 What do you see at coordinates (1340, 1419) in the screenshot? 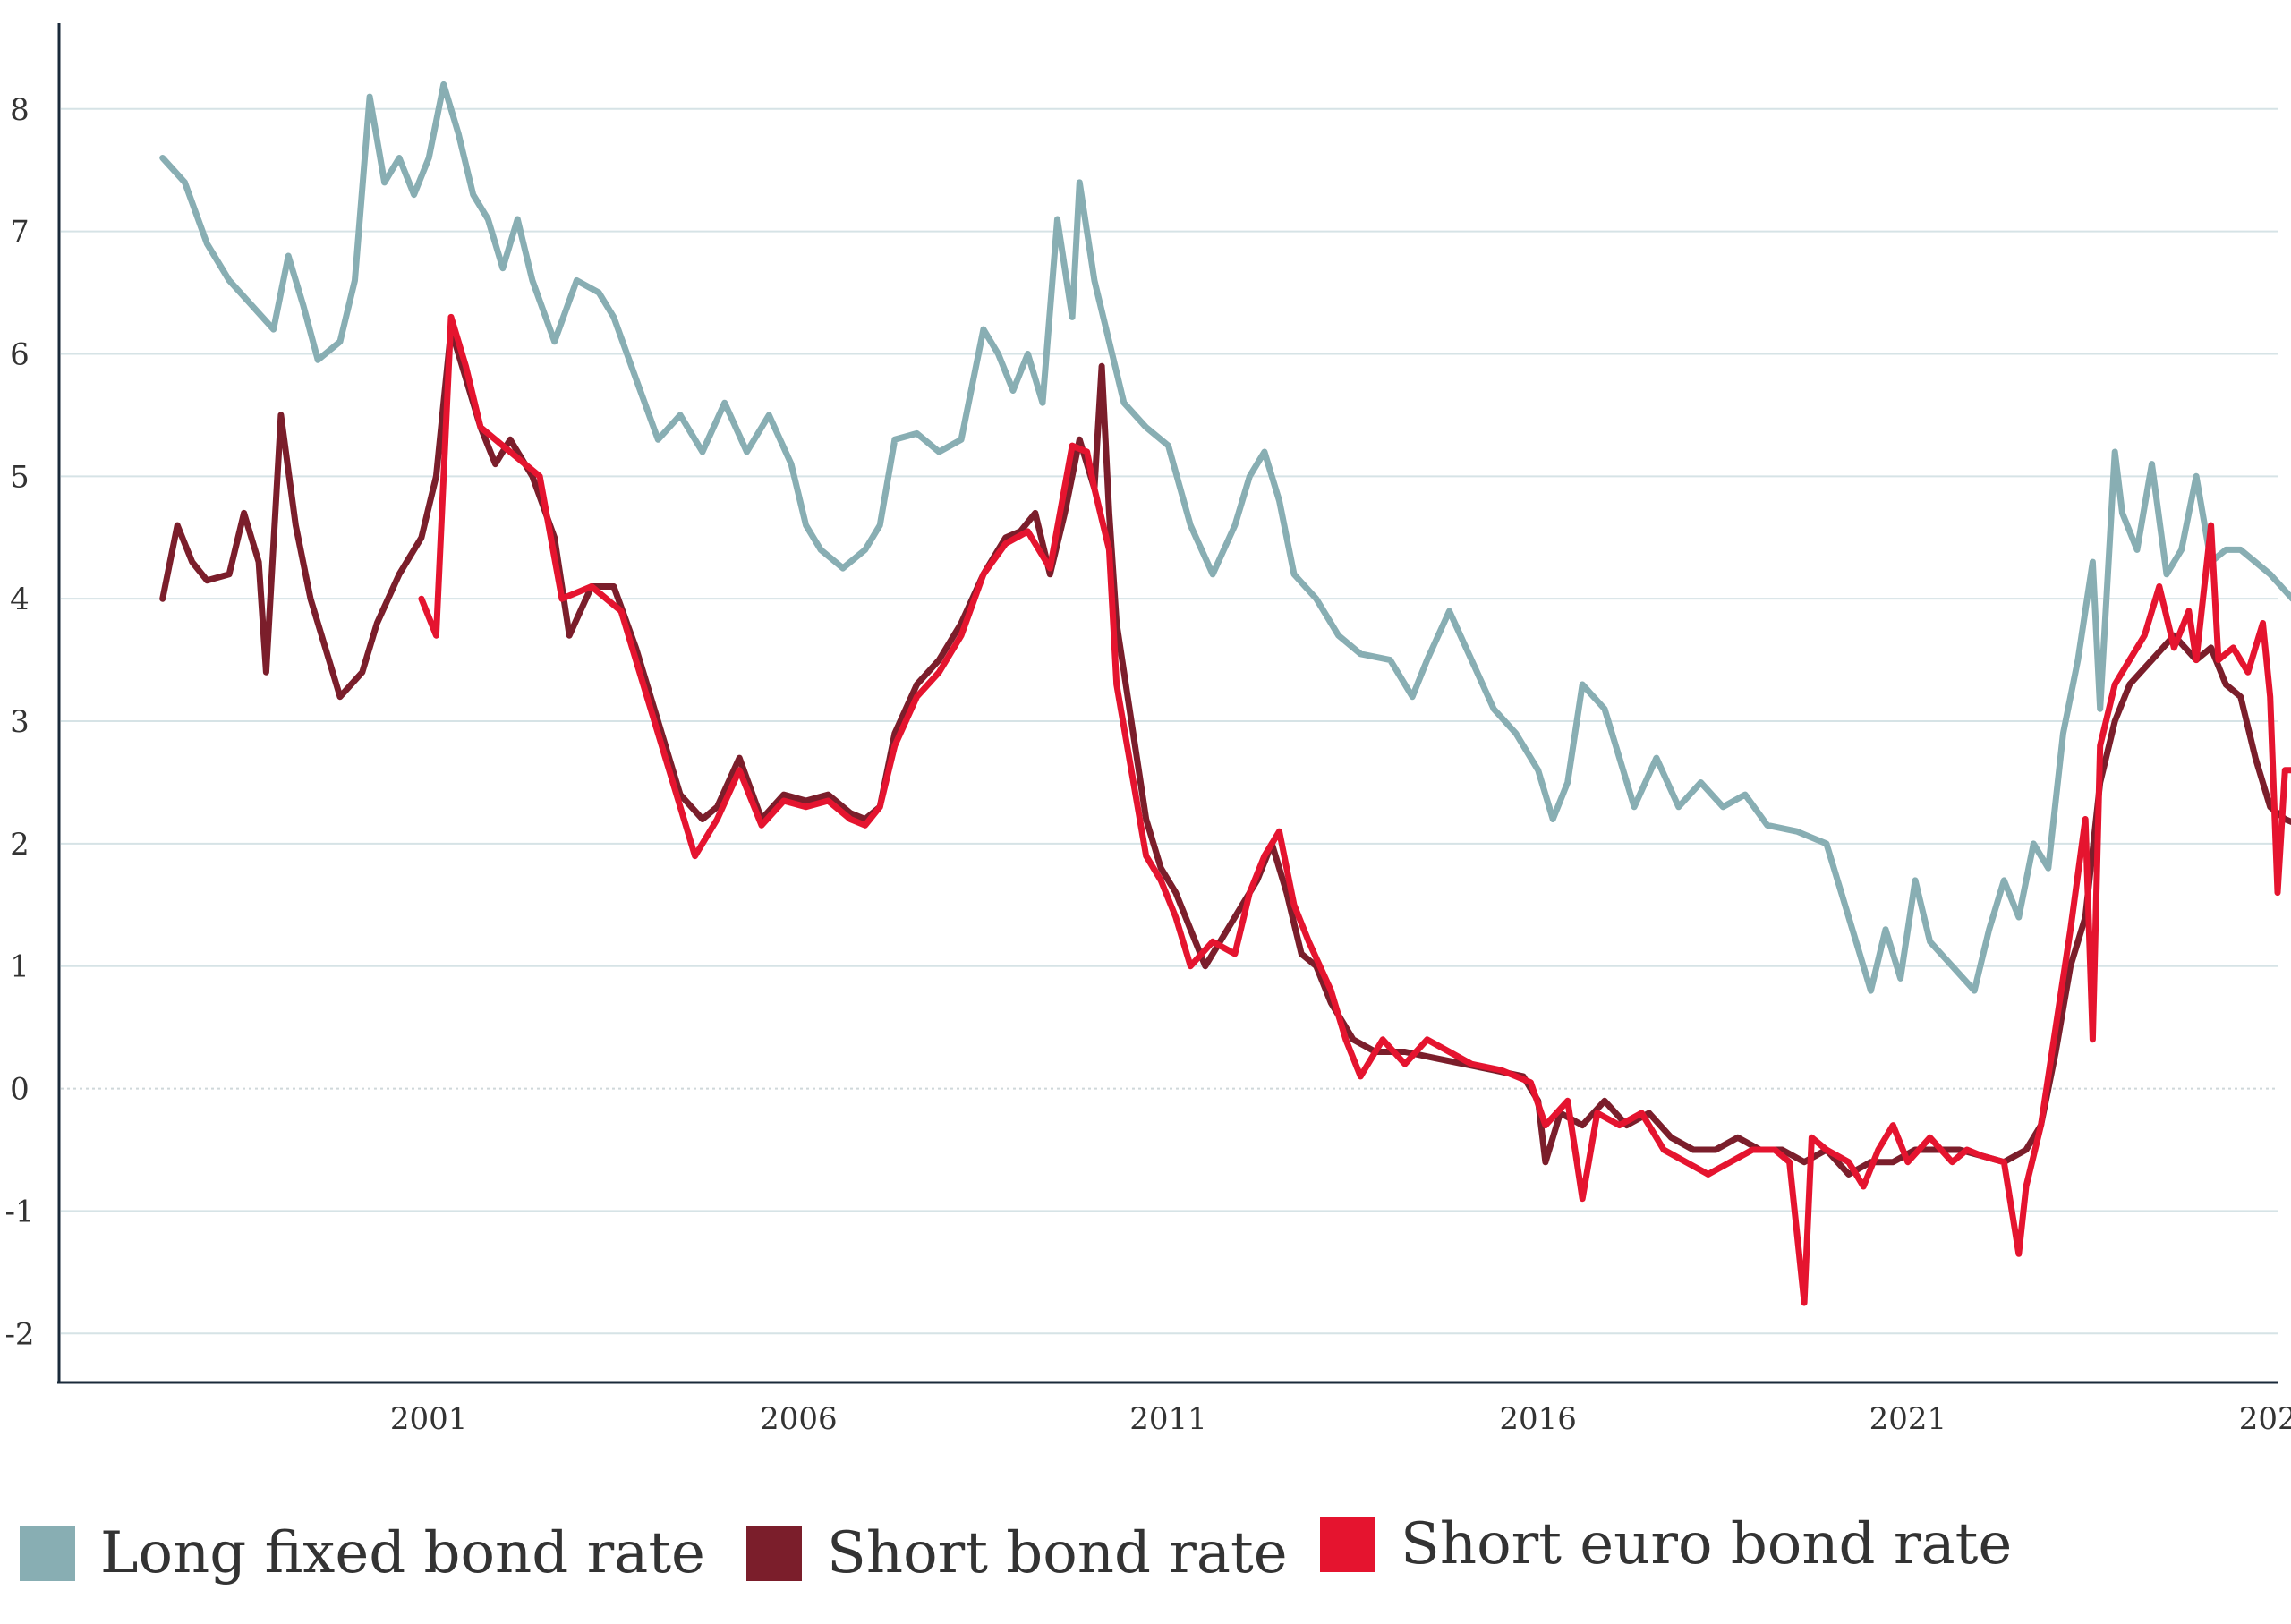
I see `x-tick-labels: 2001 2006 2011 2016 2021 2026` at bounding box center [1340, 1419].